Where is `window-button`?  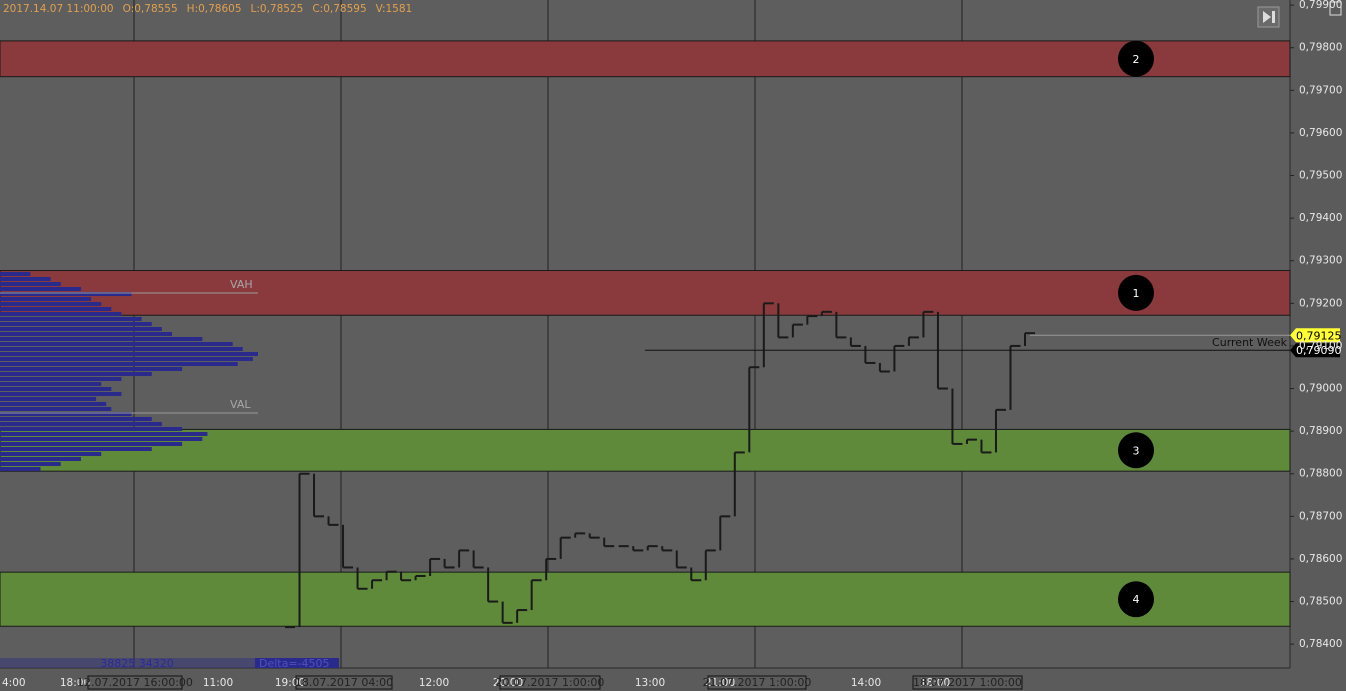 window-button is located at coordinates (1335, 8).